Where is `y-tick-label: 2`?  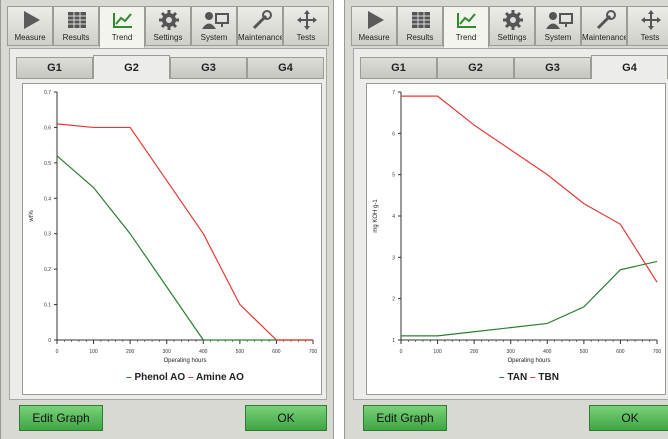
y-tick-label: 2 is located at coordinates (393, 300).